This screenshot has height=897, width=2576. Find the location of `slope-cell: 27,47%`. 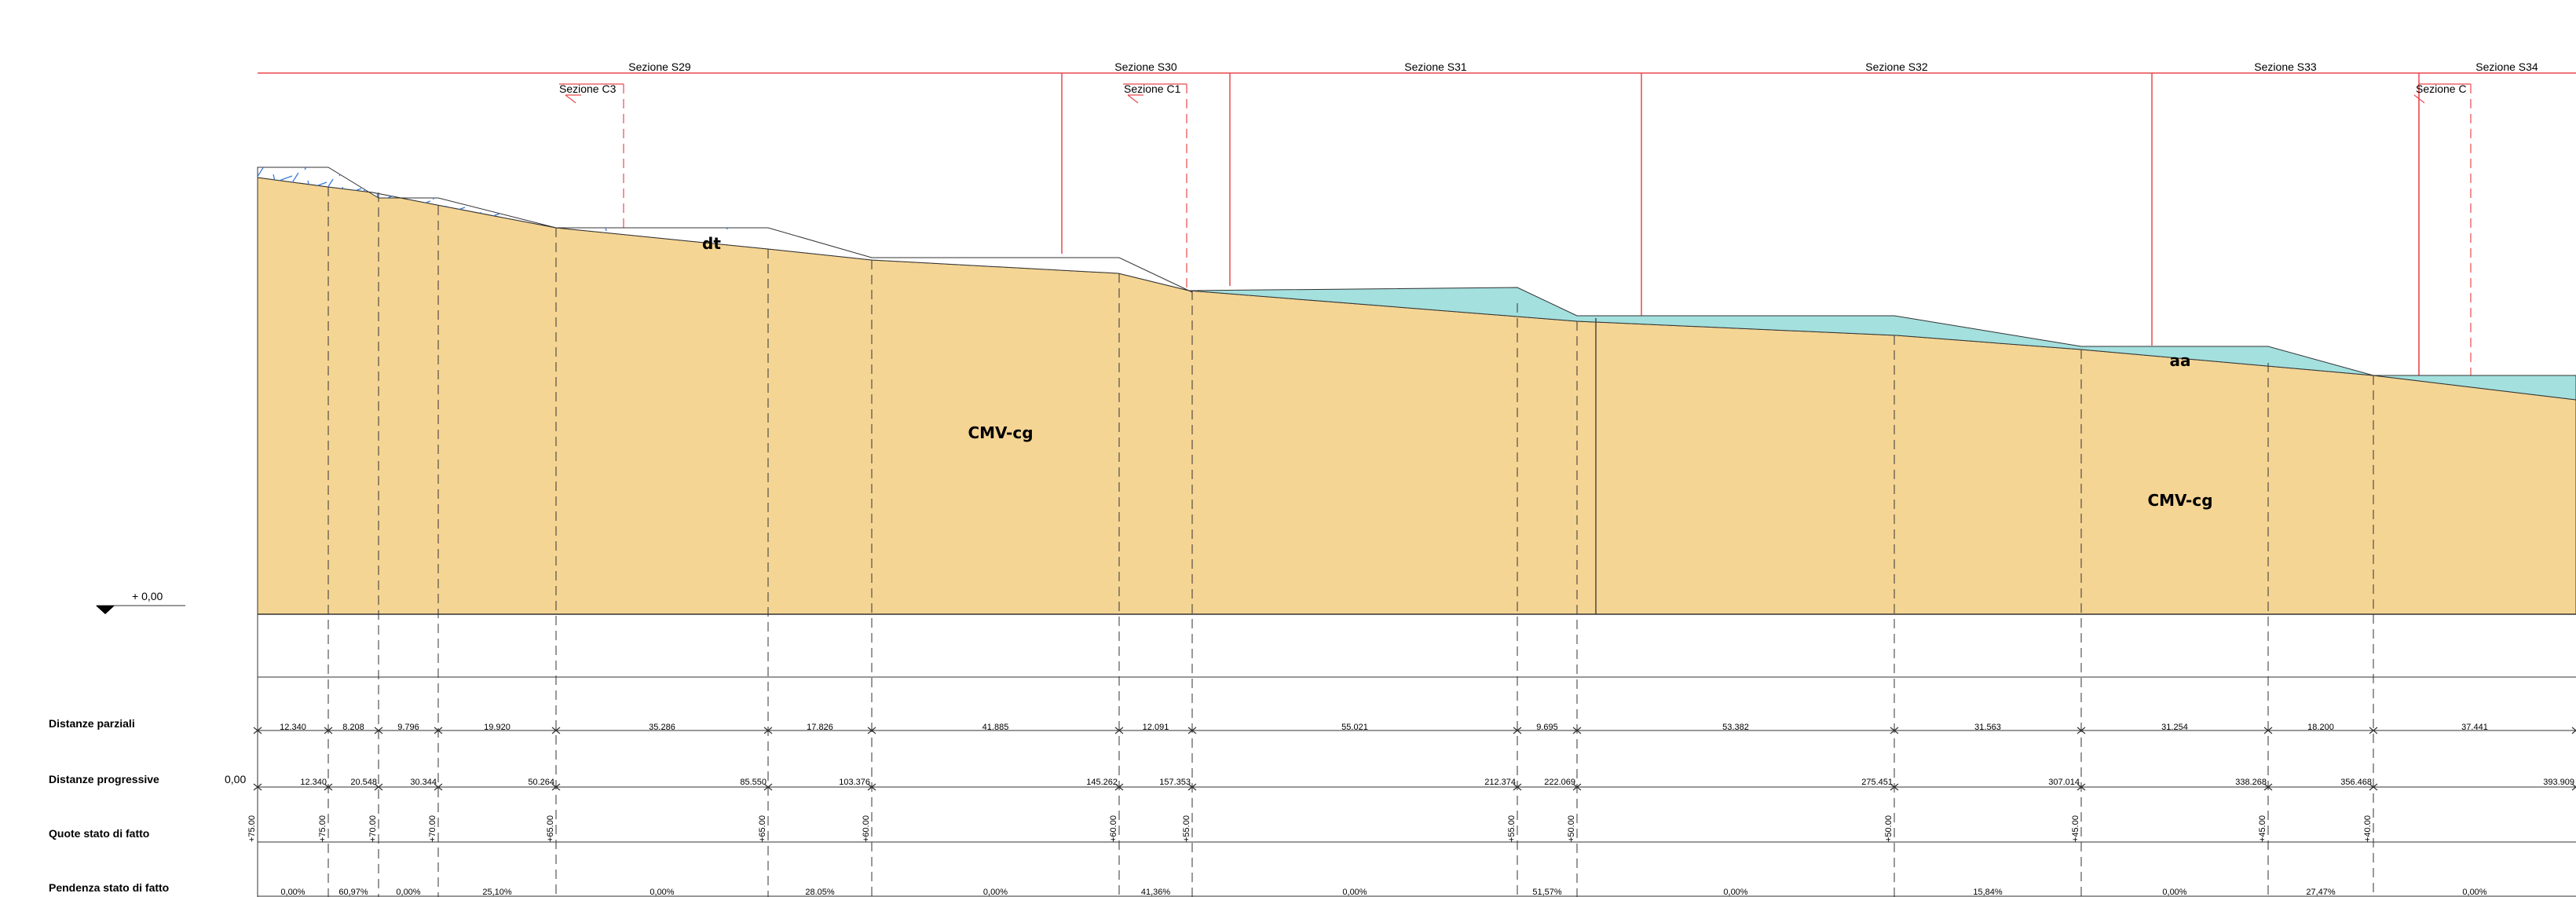

slope-cell: 27,47% is located at coordinates (2321, 892).